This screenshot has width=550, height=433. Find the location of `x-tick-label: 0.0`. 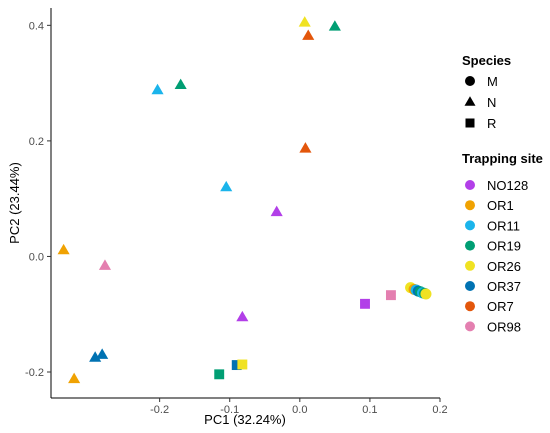

x-tick-label: 0.0 is located at coordinates (299, 410).